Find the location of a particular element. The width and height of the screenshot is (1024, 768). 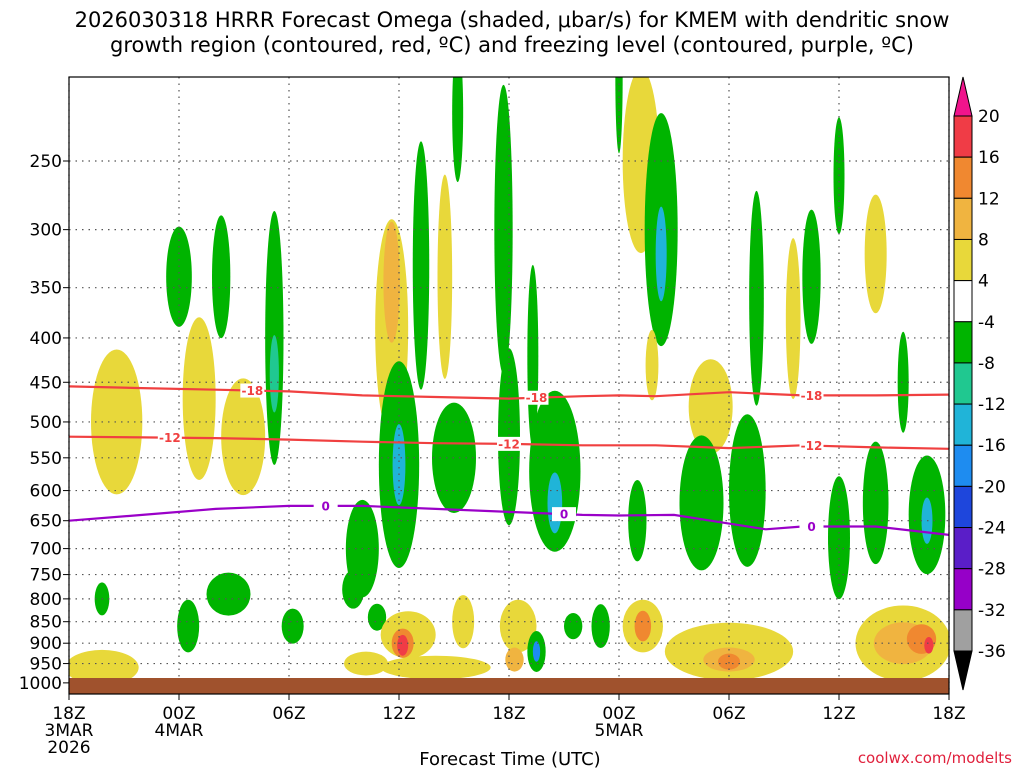

colorbar-label-8: -16 is located at coordinates (992, 446).